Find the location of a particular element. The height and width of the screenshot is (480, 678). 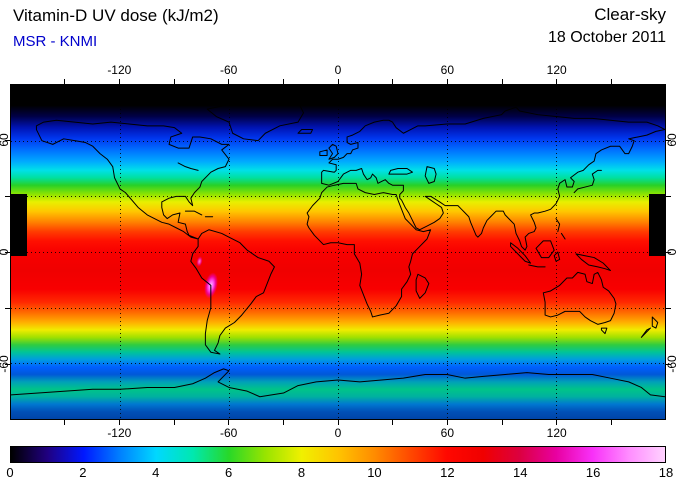

lon-label-bottom: 120 is located at coordinates (556, 433).